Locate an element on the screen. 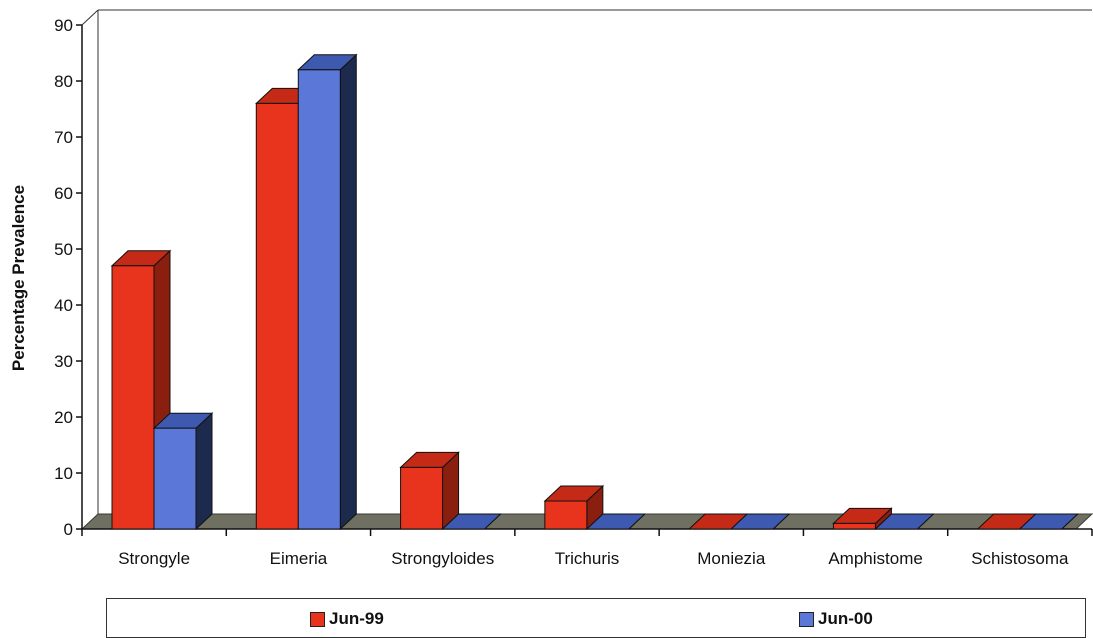  bar-Jun-00-Moniezia is located at coordinates (760, 521).